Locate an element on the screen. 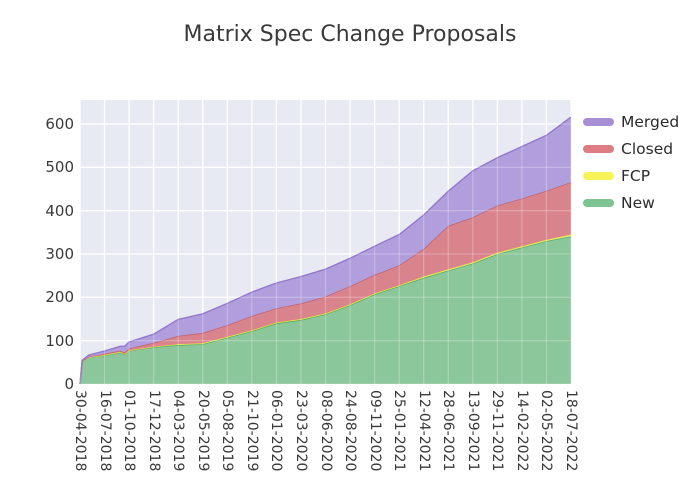 This screenshot has width=700, height=500. x-tick-label: 30-04-2018 is located at coordinates (80, 431).